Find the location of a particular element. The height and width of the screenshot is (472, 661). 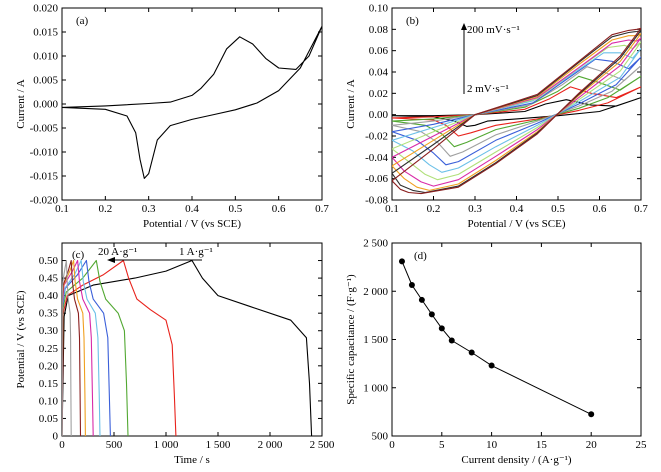

y-tick-label: 1 500 is located at coordinates (375, 340).